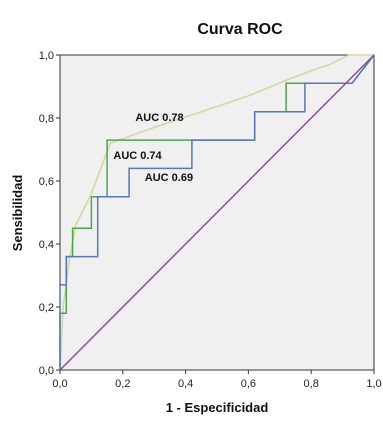  Describe the element at coordinates (217, 407) in the screenshot. I see `x-axis-label: 1 - Especificidad` at that location.